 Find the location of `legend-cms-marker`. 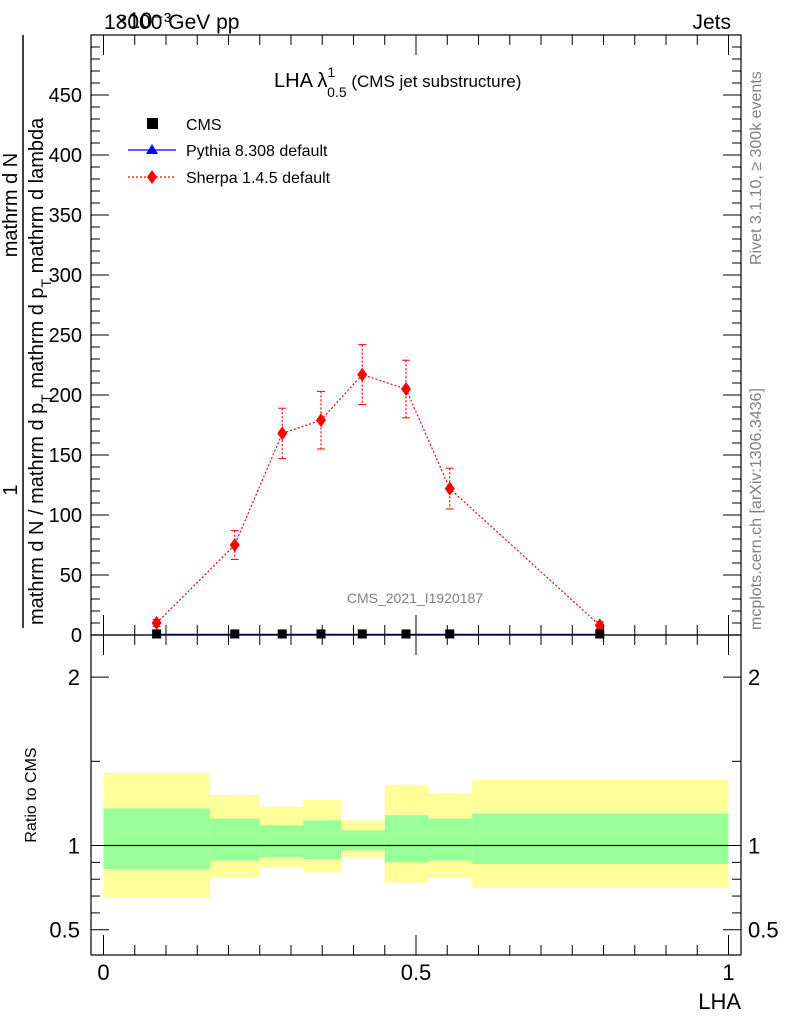

legend-cms-marker is located at coordinates (152, 123).